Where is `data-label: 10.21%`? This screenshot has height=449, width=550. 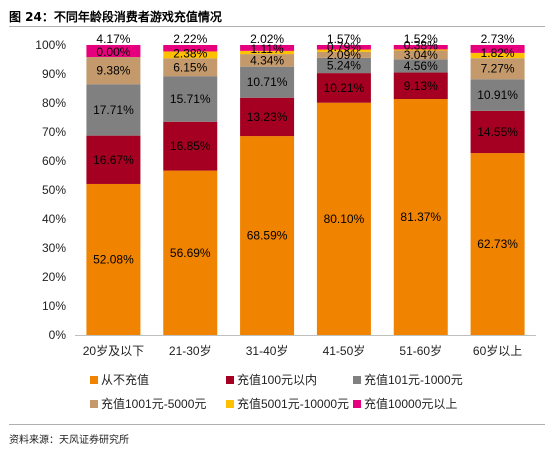 data-label: 10.21% is located at coordinates (344, 88).